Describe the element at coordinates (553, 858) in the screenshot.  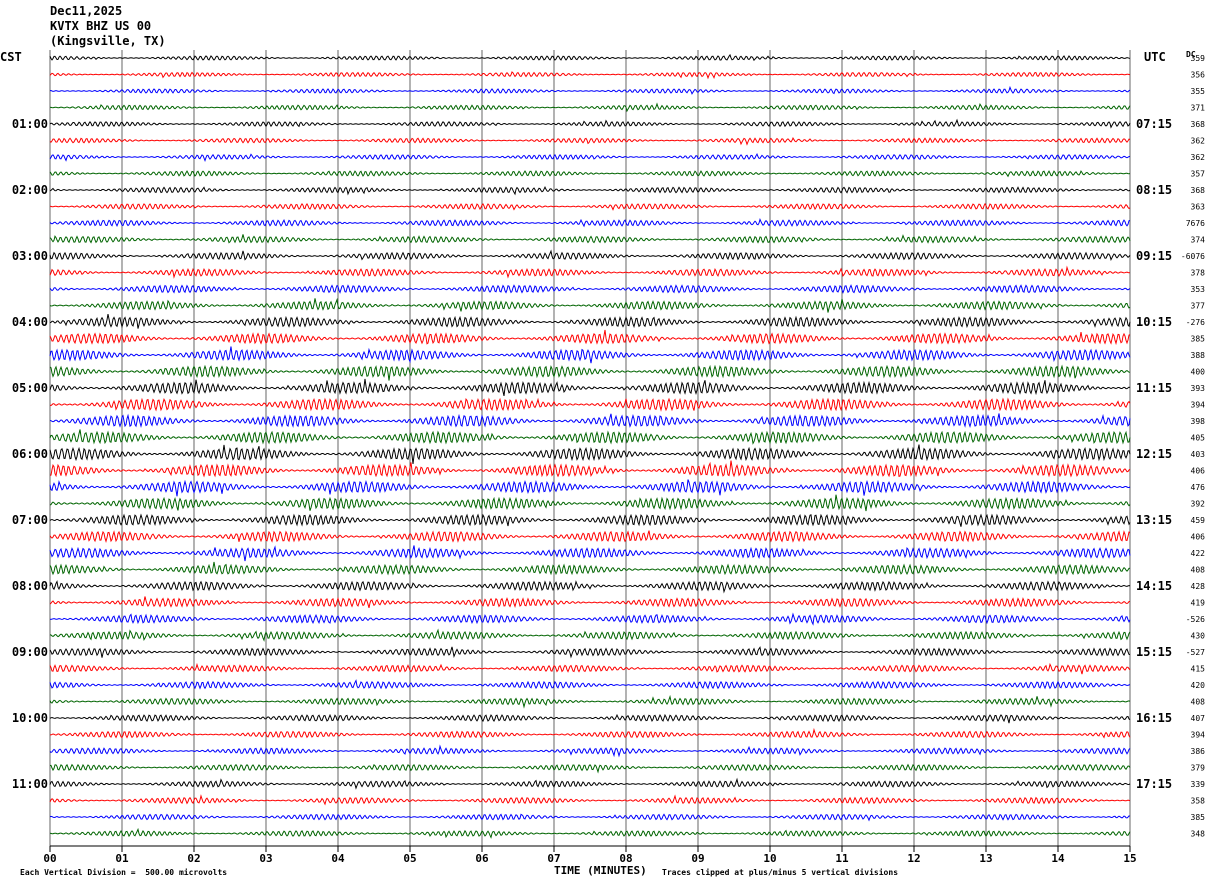
I see `x-tick-label: 07` at that location.